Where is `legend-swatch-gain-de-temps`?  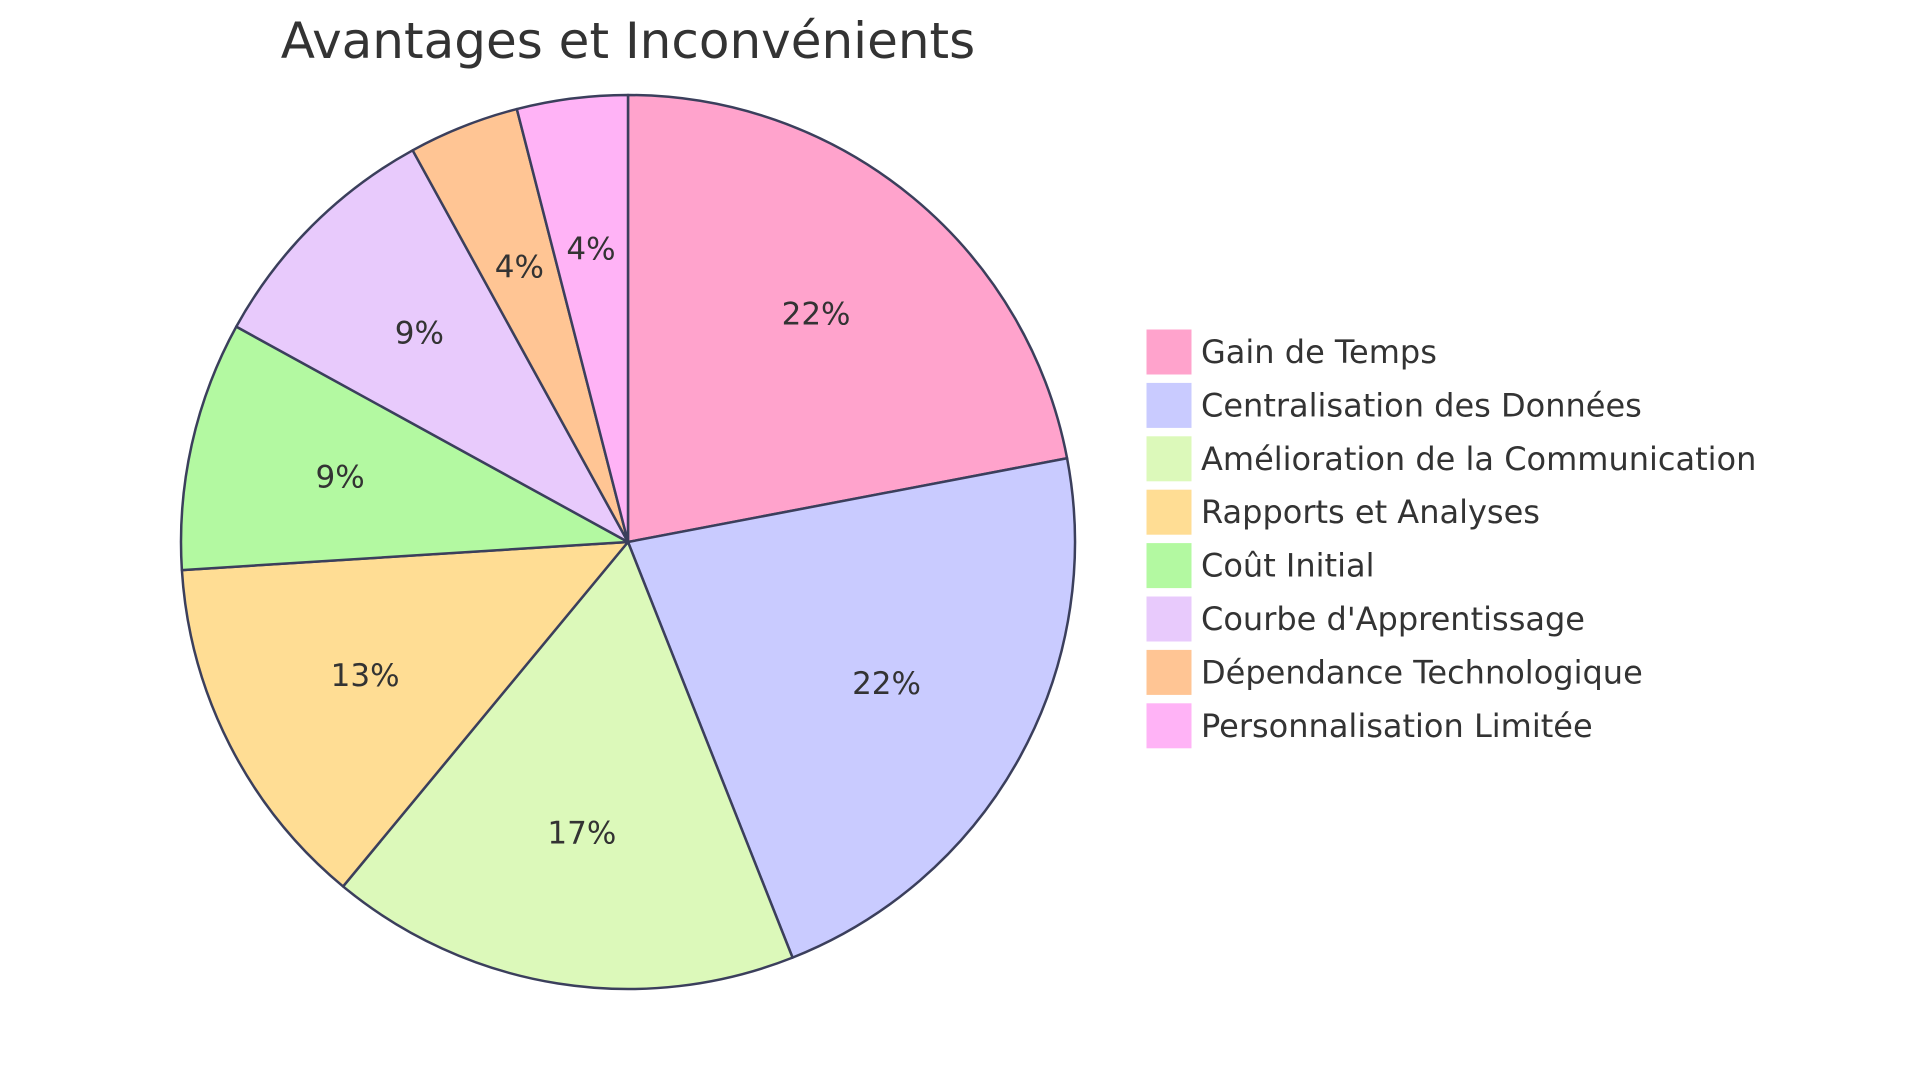 legend-swatch-gain-de-temps is located at coordinates (1169, 352).